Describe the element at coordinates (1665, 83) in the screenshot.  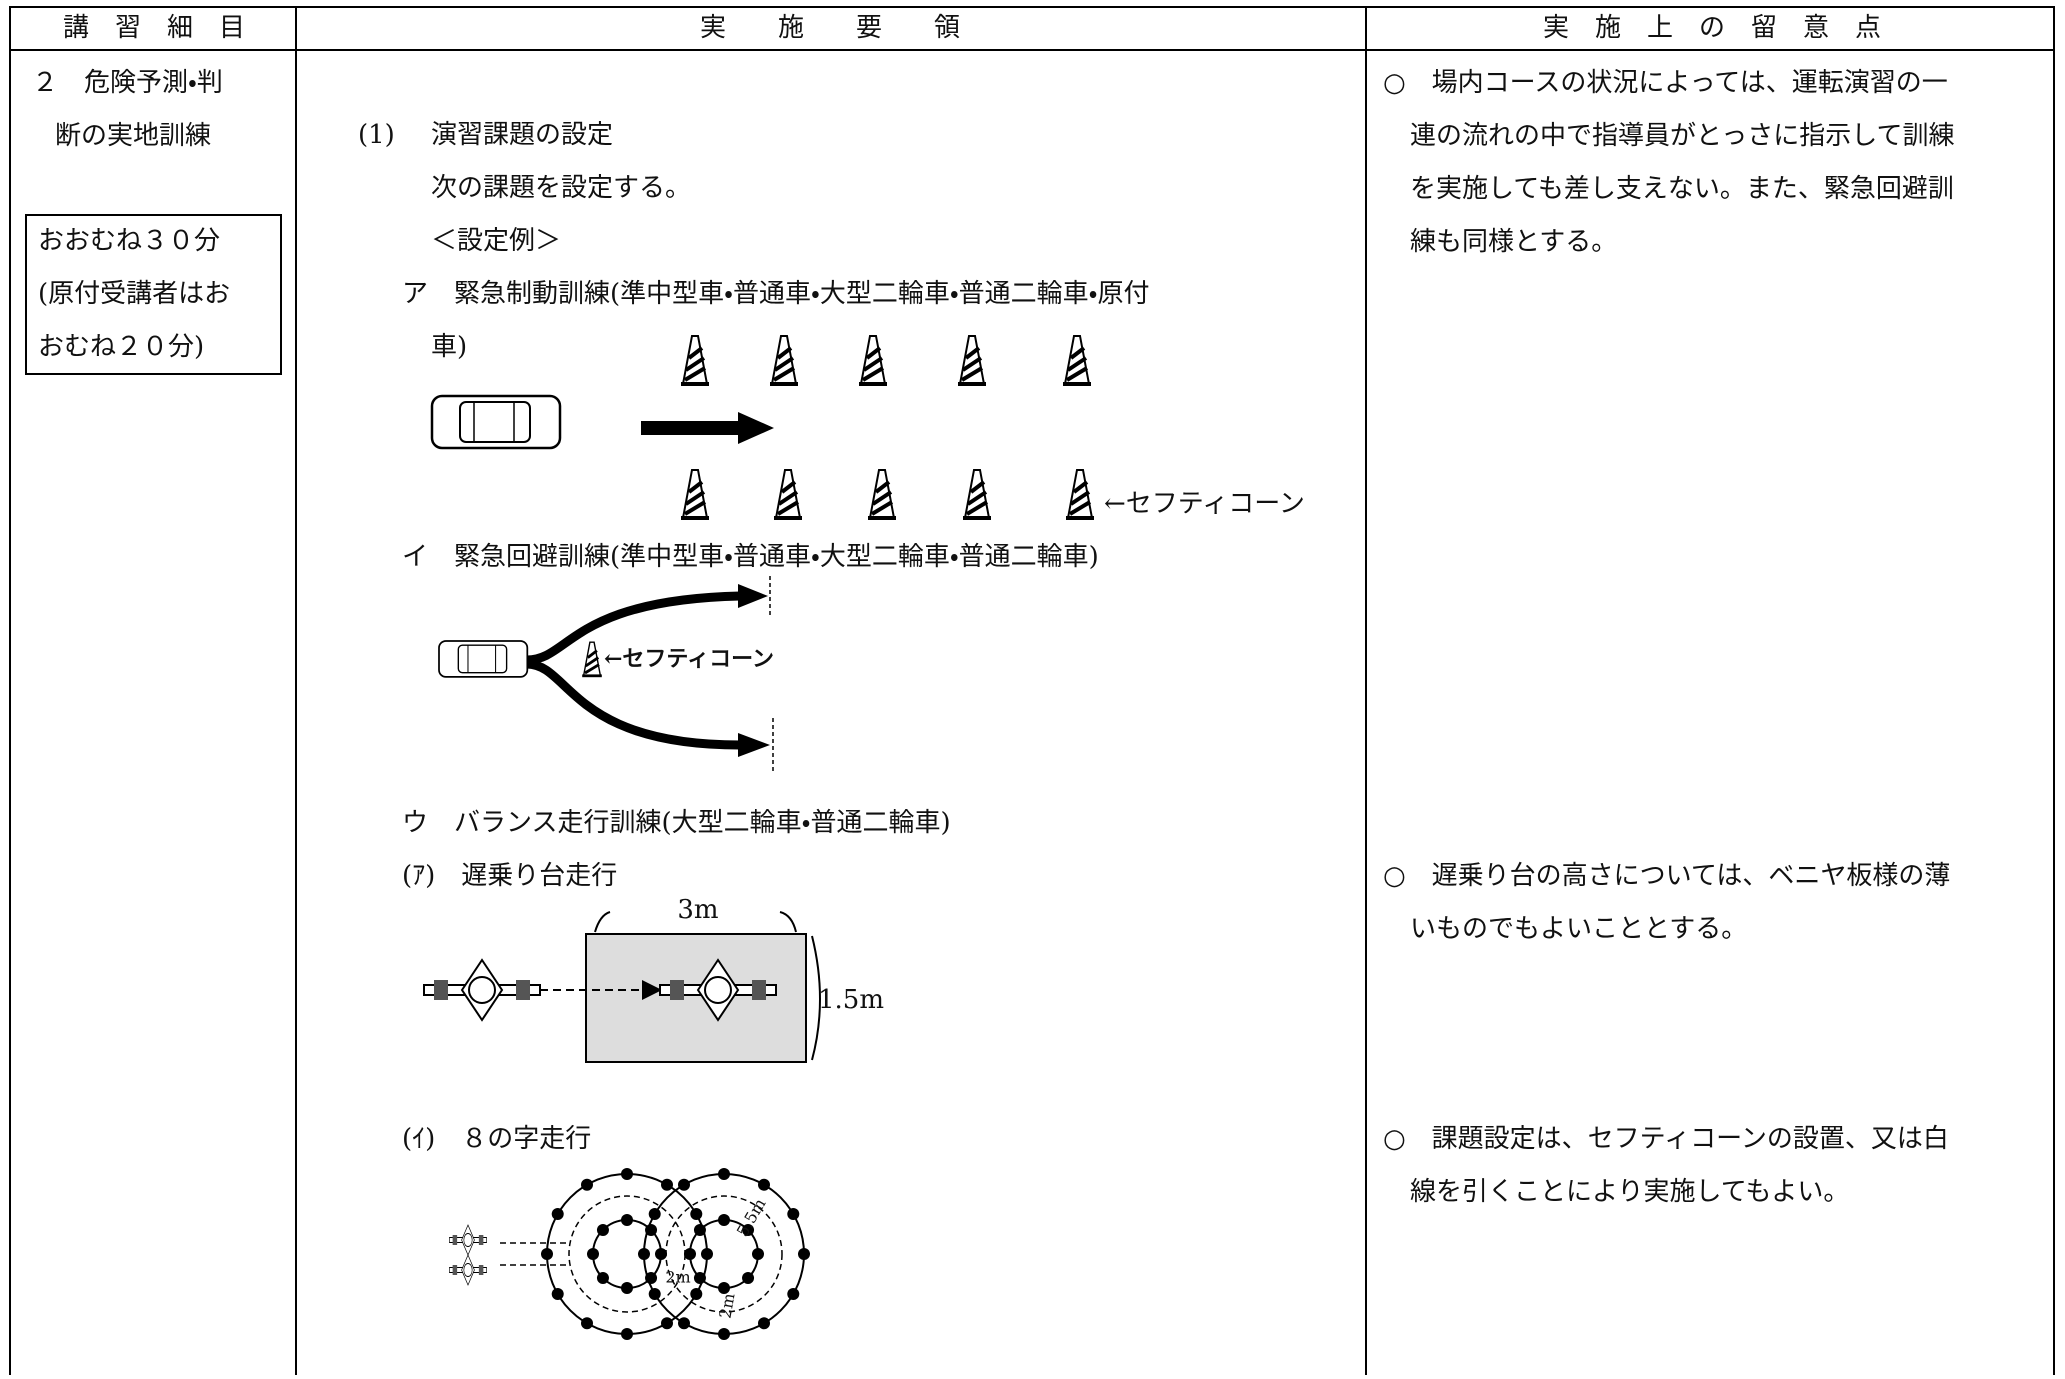
I see `note-line: ○ 場内コースの状況によっては、運転演習の一` at that location.